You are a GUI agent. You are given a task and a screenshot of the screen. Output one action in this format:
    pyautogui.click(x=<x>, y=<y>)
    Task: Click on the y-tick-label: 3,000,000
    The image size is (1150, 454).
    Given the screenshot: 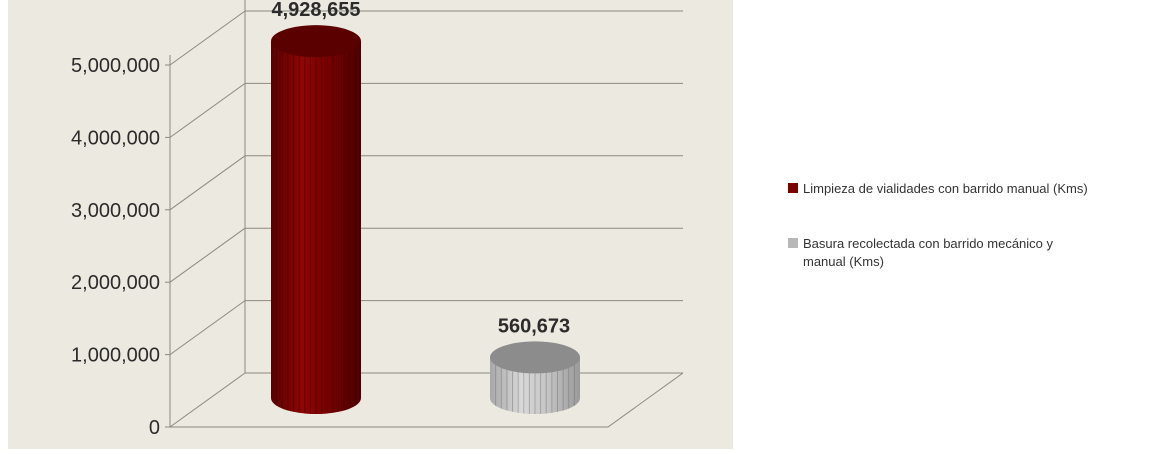 What is the action you would take?
    pyautogui.click(x=115, y=211)
    